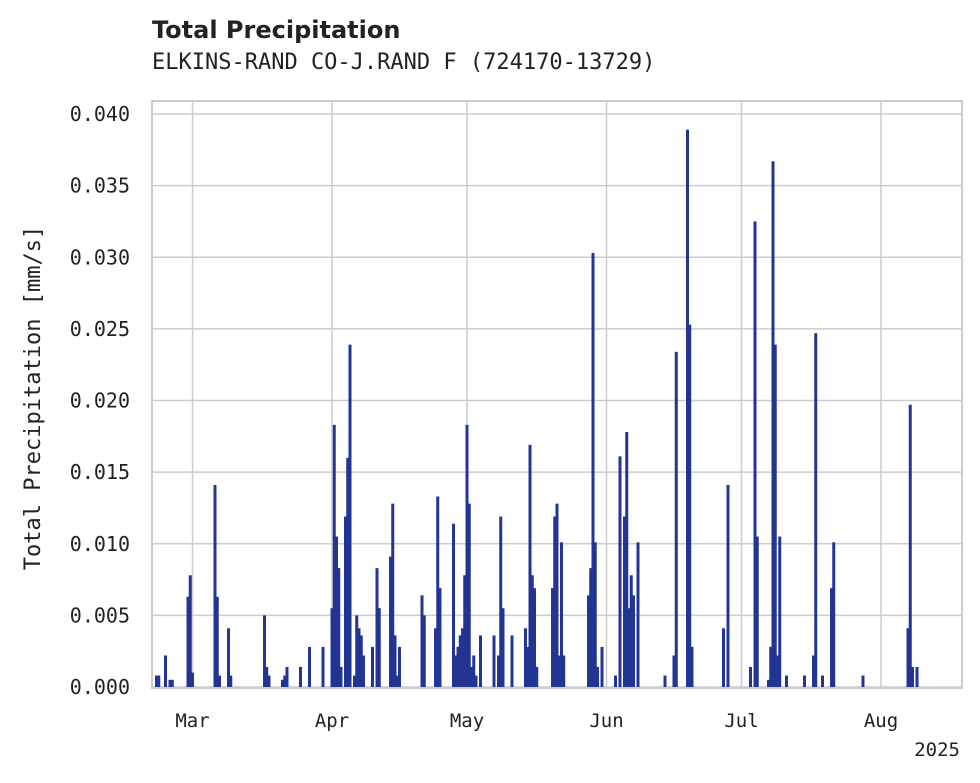  What do you see at coordinates (881, 721) in the screenshot?
I see `x-tick-label: Aug` at bounding box center [881, 721].